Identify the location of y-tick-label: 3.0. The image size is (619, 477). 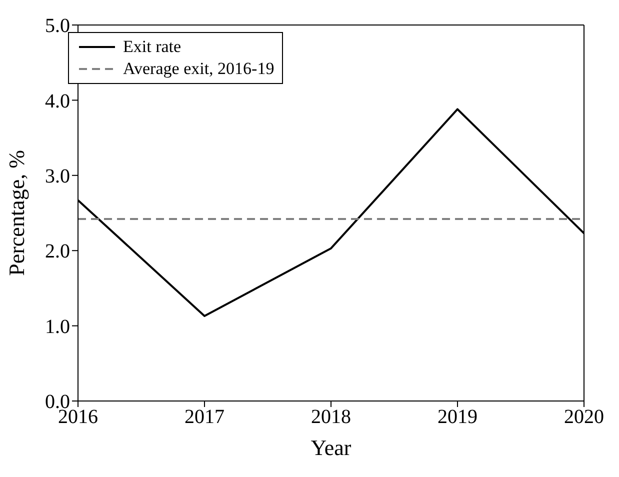
(57, 177).